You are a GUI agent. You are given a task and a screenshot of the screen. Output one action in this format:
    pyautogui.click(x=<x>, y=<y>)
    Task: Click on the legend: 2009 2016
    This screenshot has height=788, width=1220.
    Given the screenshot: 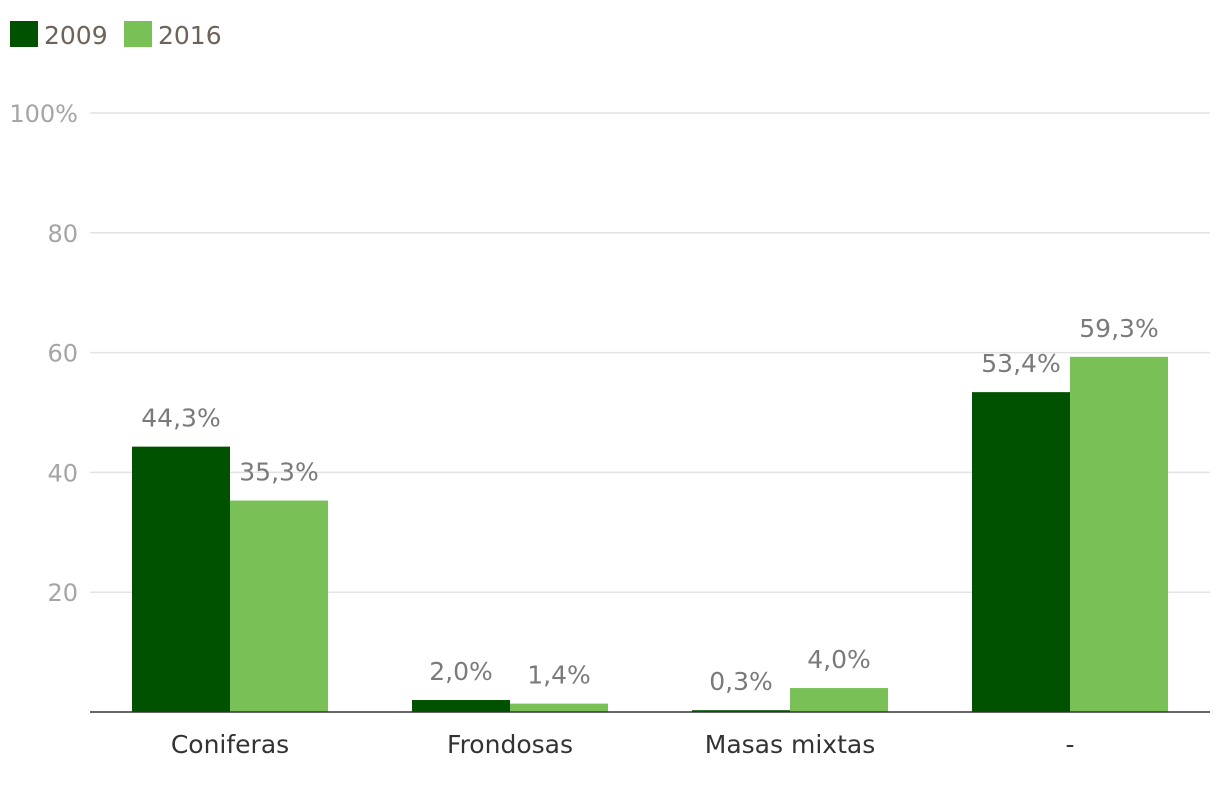 What is the action you would take?
    pyautogui.click(x=116, y=35)
    